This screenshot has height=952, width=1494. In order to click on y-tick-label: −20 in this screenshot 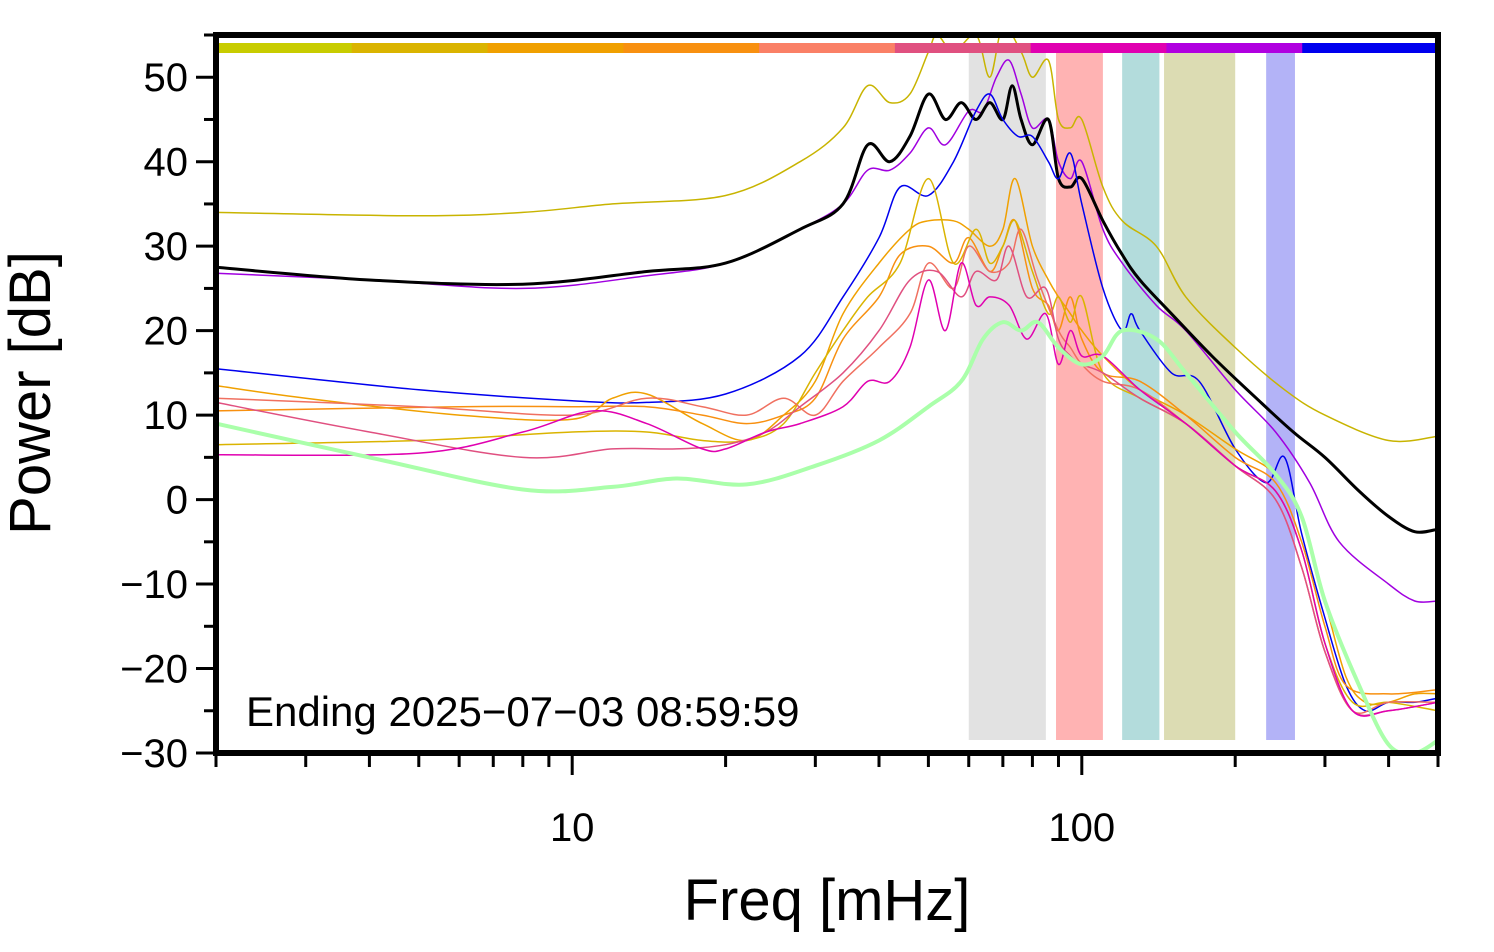, I will do `click(154, 670)`.